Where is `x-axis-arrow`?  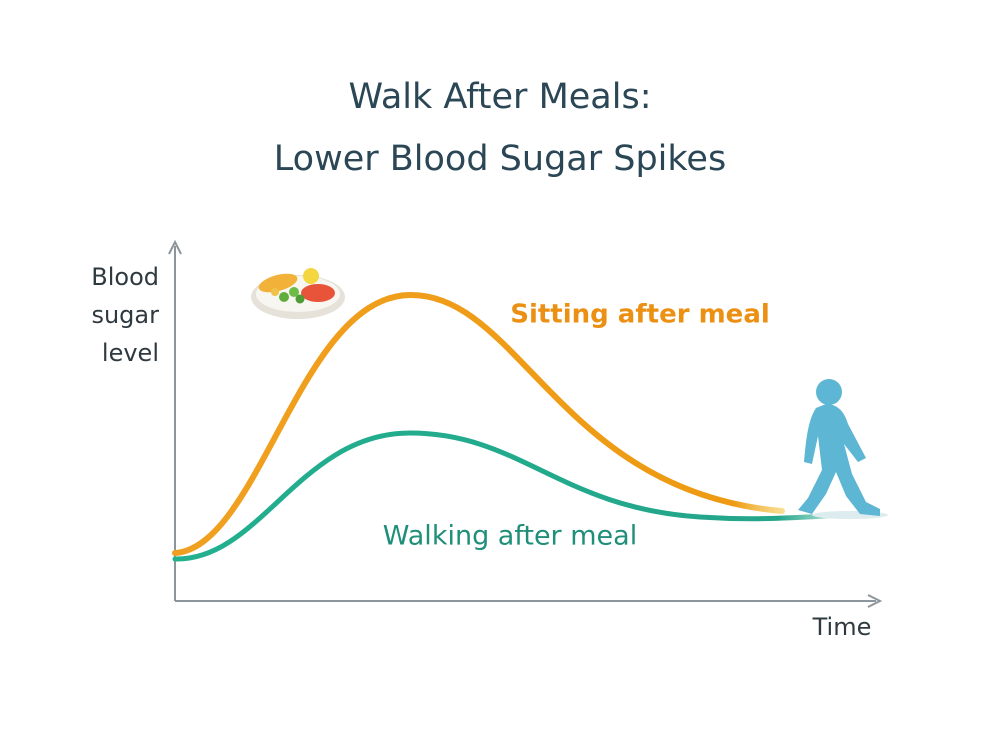 x-axis-arrow is located at coordinates (875, 601).